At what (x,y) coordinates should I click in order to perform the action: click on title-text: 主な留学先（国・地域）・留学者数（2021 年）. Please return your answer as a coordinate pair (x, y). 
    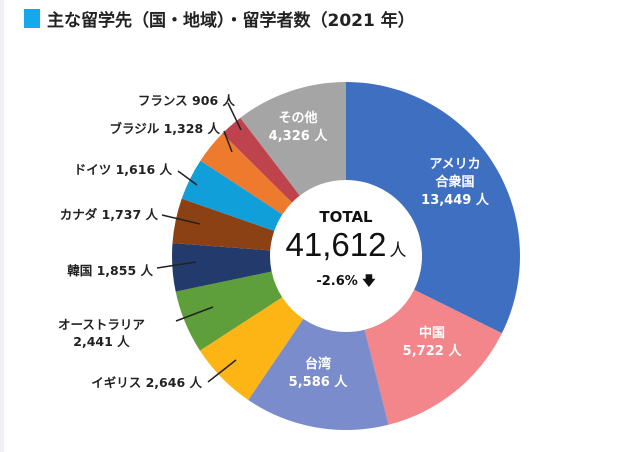
    Looking at the image, I should click on (231, 21).